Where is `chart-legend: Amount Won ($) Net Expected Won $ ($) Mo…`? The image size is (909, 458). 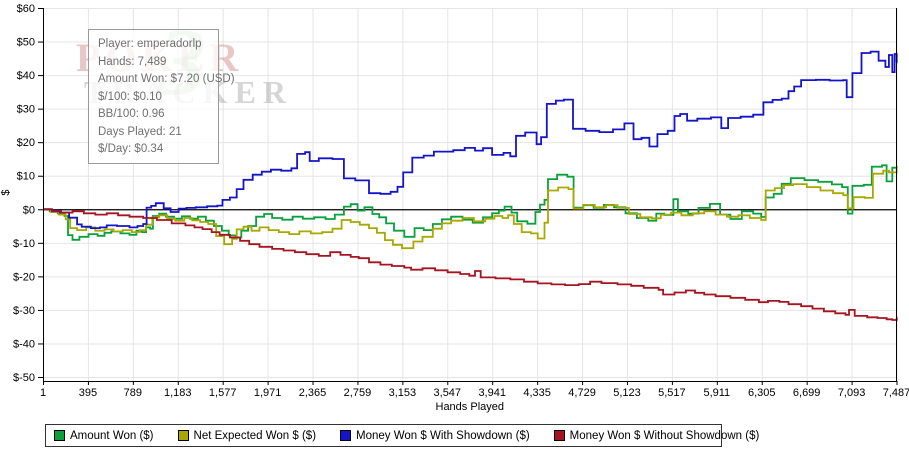
chart-legend: Amount Won ($) Net Expected Won $ ($) Mo… is located at coordinates (402, 435).